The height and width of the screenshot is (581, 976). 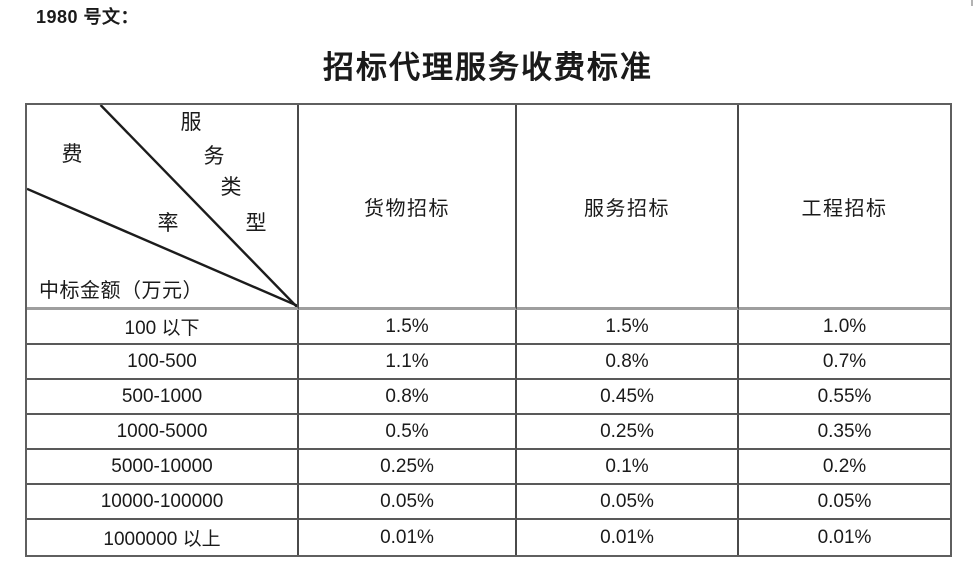 I want to click on row-range: 500-1000, so click(x=163, y=397).